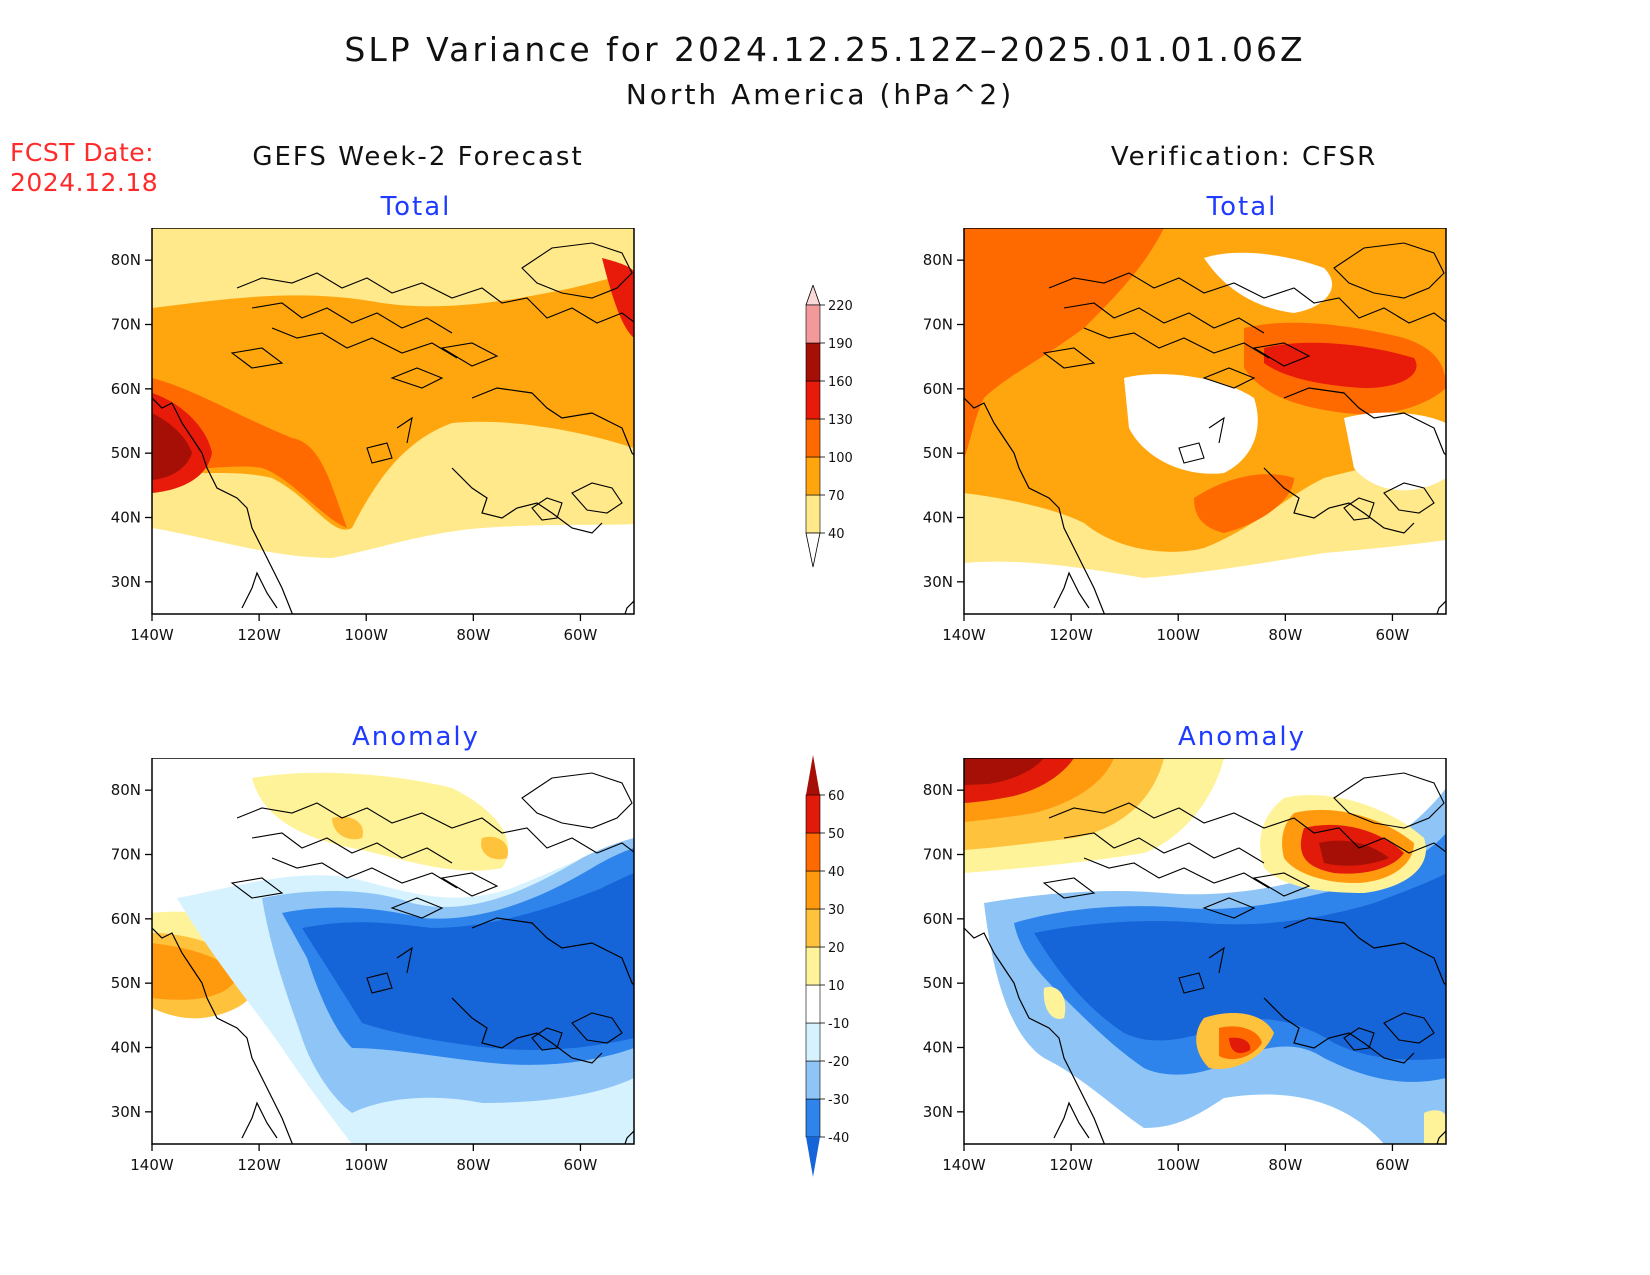 This screenshot has height=1275, width=1650. What do you see at coordinates (838, 1024) in the screenshot?
I see `colorbar-label: -10` at bounding box center [838, 1024].